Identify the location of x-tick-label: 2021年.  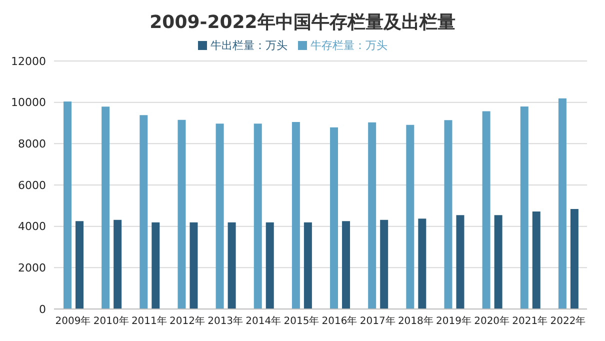
(530, 321).